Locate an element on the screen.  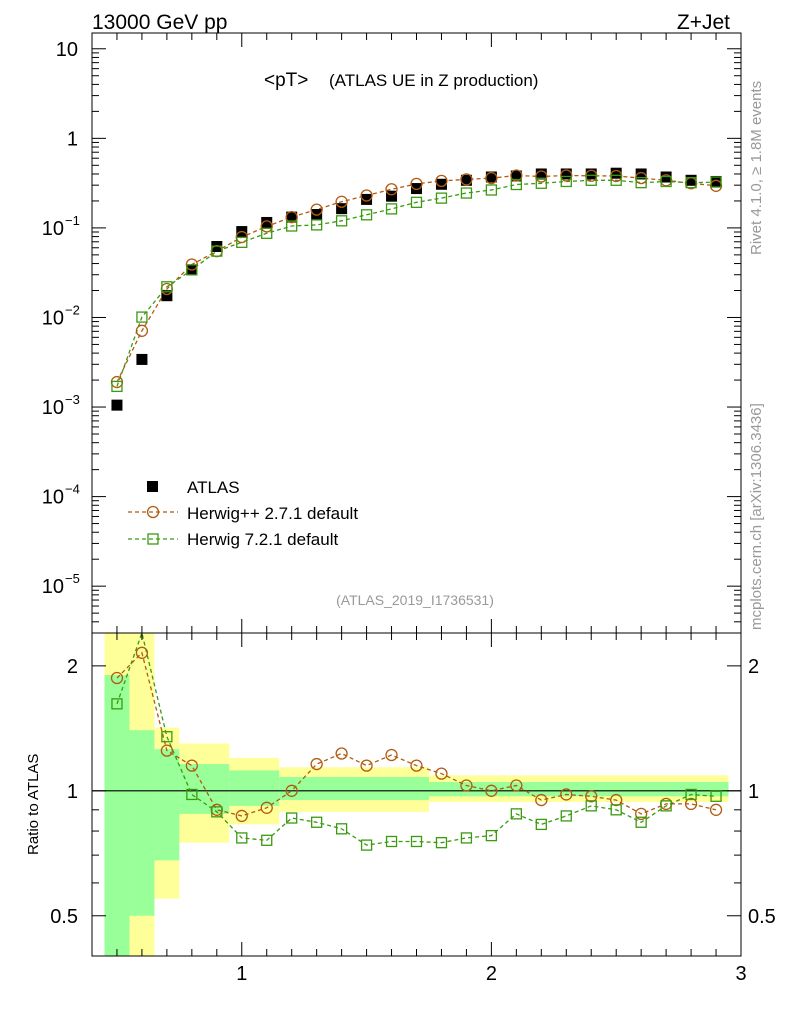
y-tick-label: 10 is located at coordinates (53, 498).